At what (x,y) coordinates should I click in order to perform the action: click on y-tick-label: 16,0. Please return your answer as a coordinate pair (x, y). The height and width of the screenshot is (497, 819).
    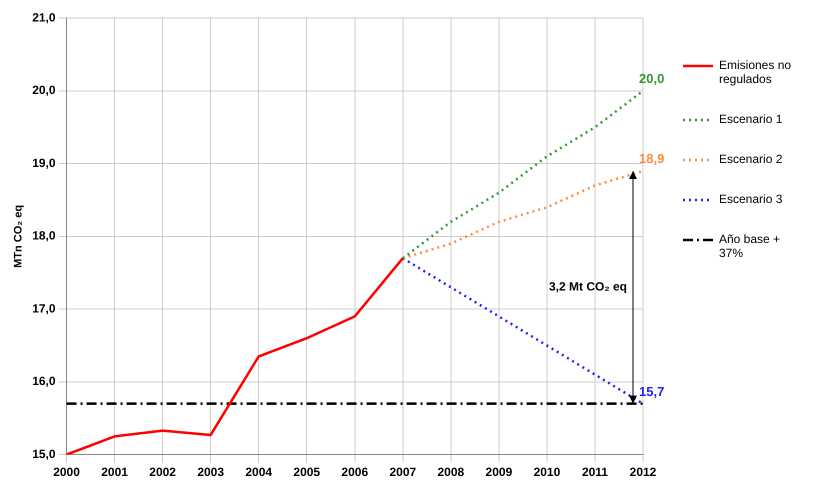
    Looking at the image, I should click on (44, 381).